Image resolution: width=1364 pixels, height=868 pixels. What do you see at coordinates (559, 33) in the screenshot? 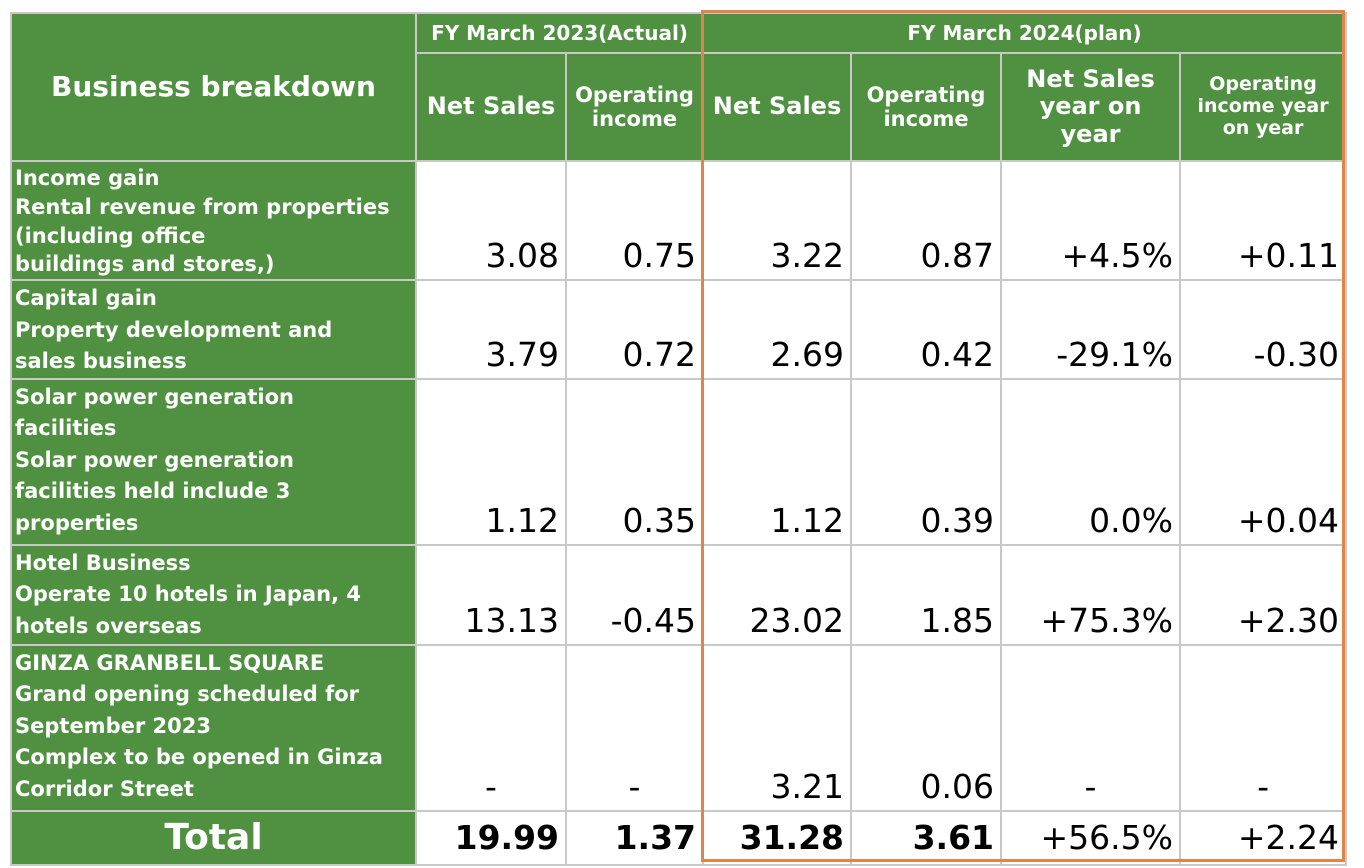
I see `fy2023-actual-header: FY March 2023(Actual)` at bounding box center [559, 33].